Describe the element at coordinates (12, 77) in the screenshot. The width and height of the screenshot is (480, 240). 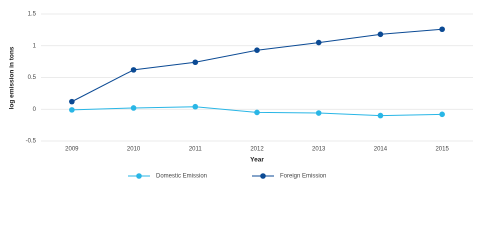
I see `y-axis-title: log emission in tons` at that location.